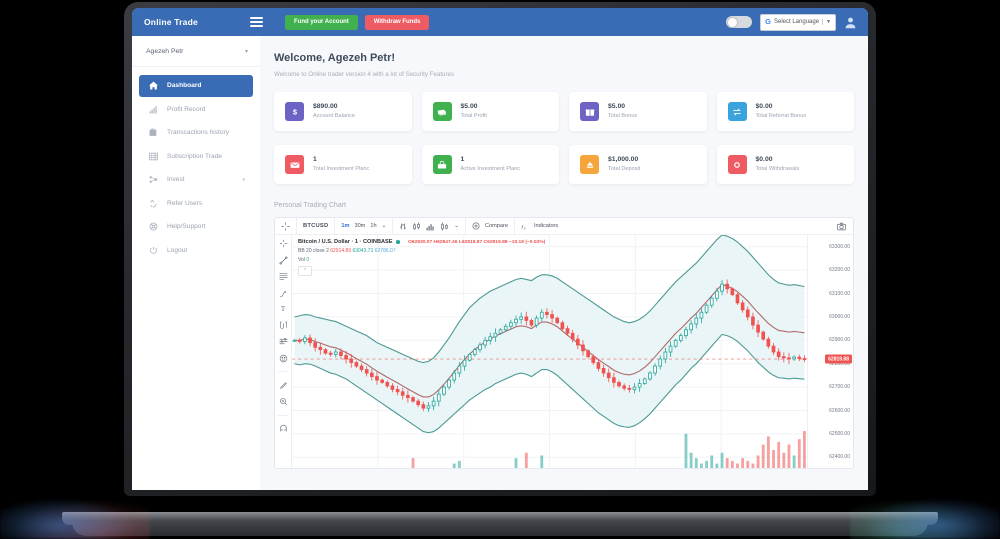 This screenshot has width=1000, height=539. I want to click on user-switcher: Agezeh Petr ▾, so click(196, 51).